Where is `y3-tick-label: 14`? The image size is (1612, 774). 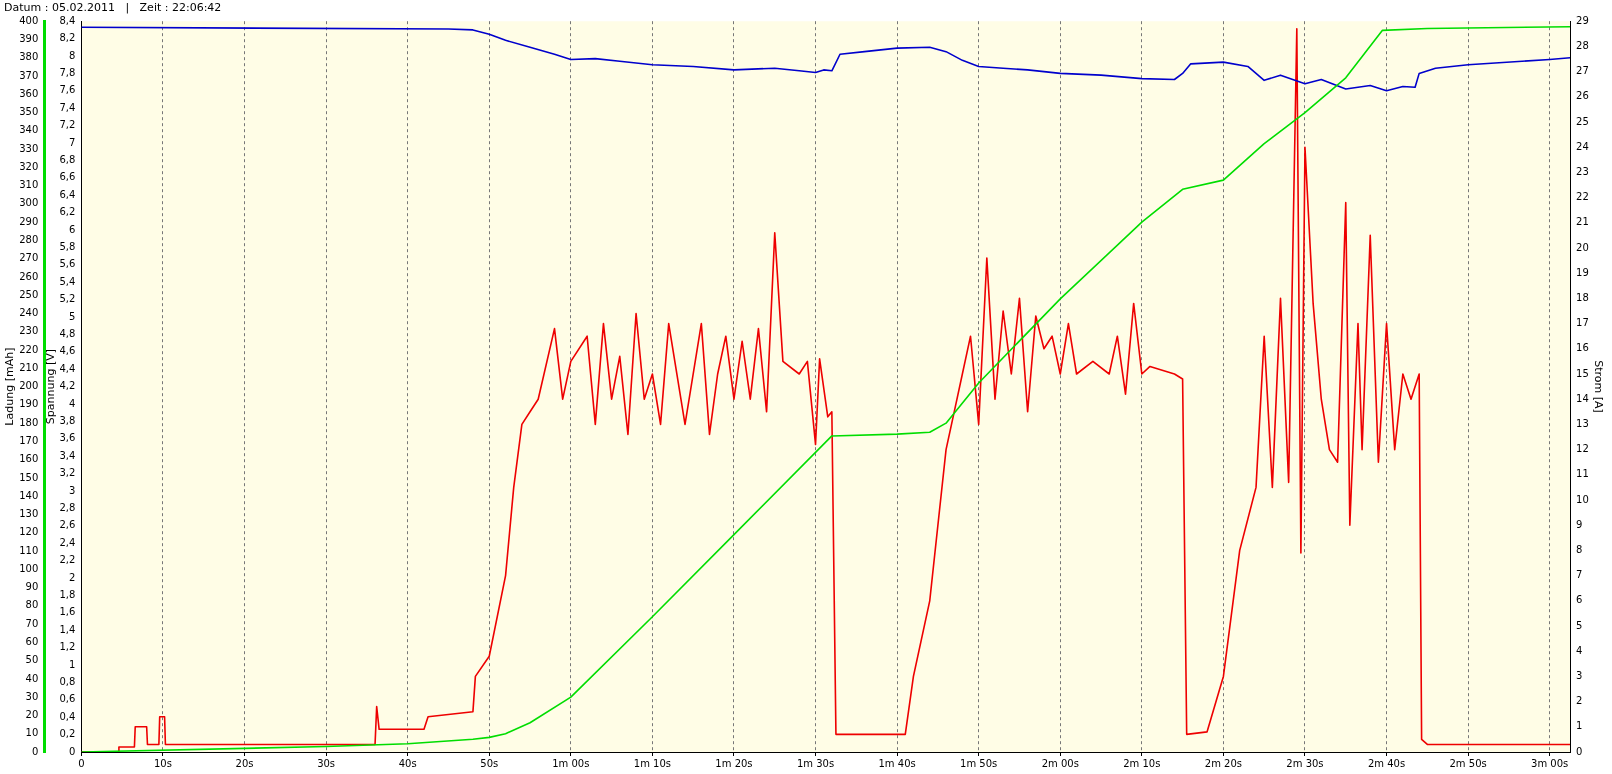
y3-tick-label: 14 is located at coordinates (1582, 398).